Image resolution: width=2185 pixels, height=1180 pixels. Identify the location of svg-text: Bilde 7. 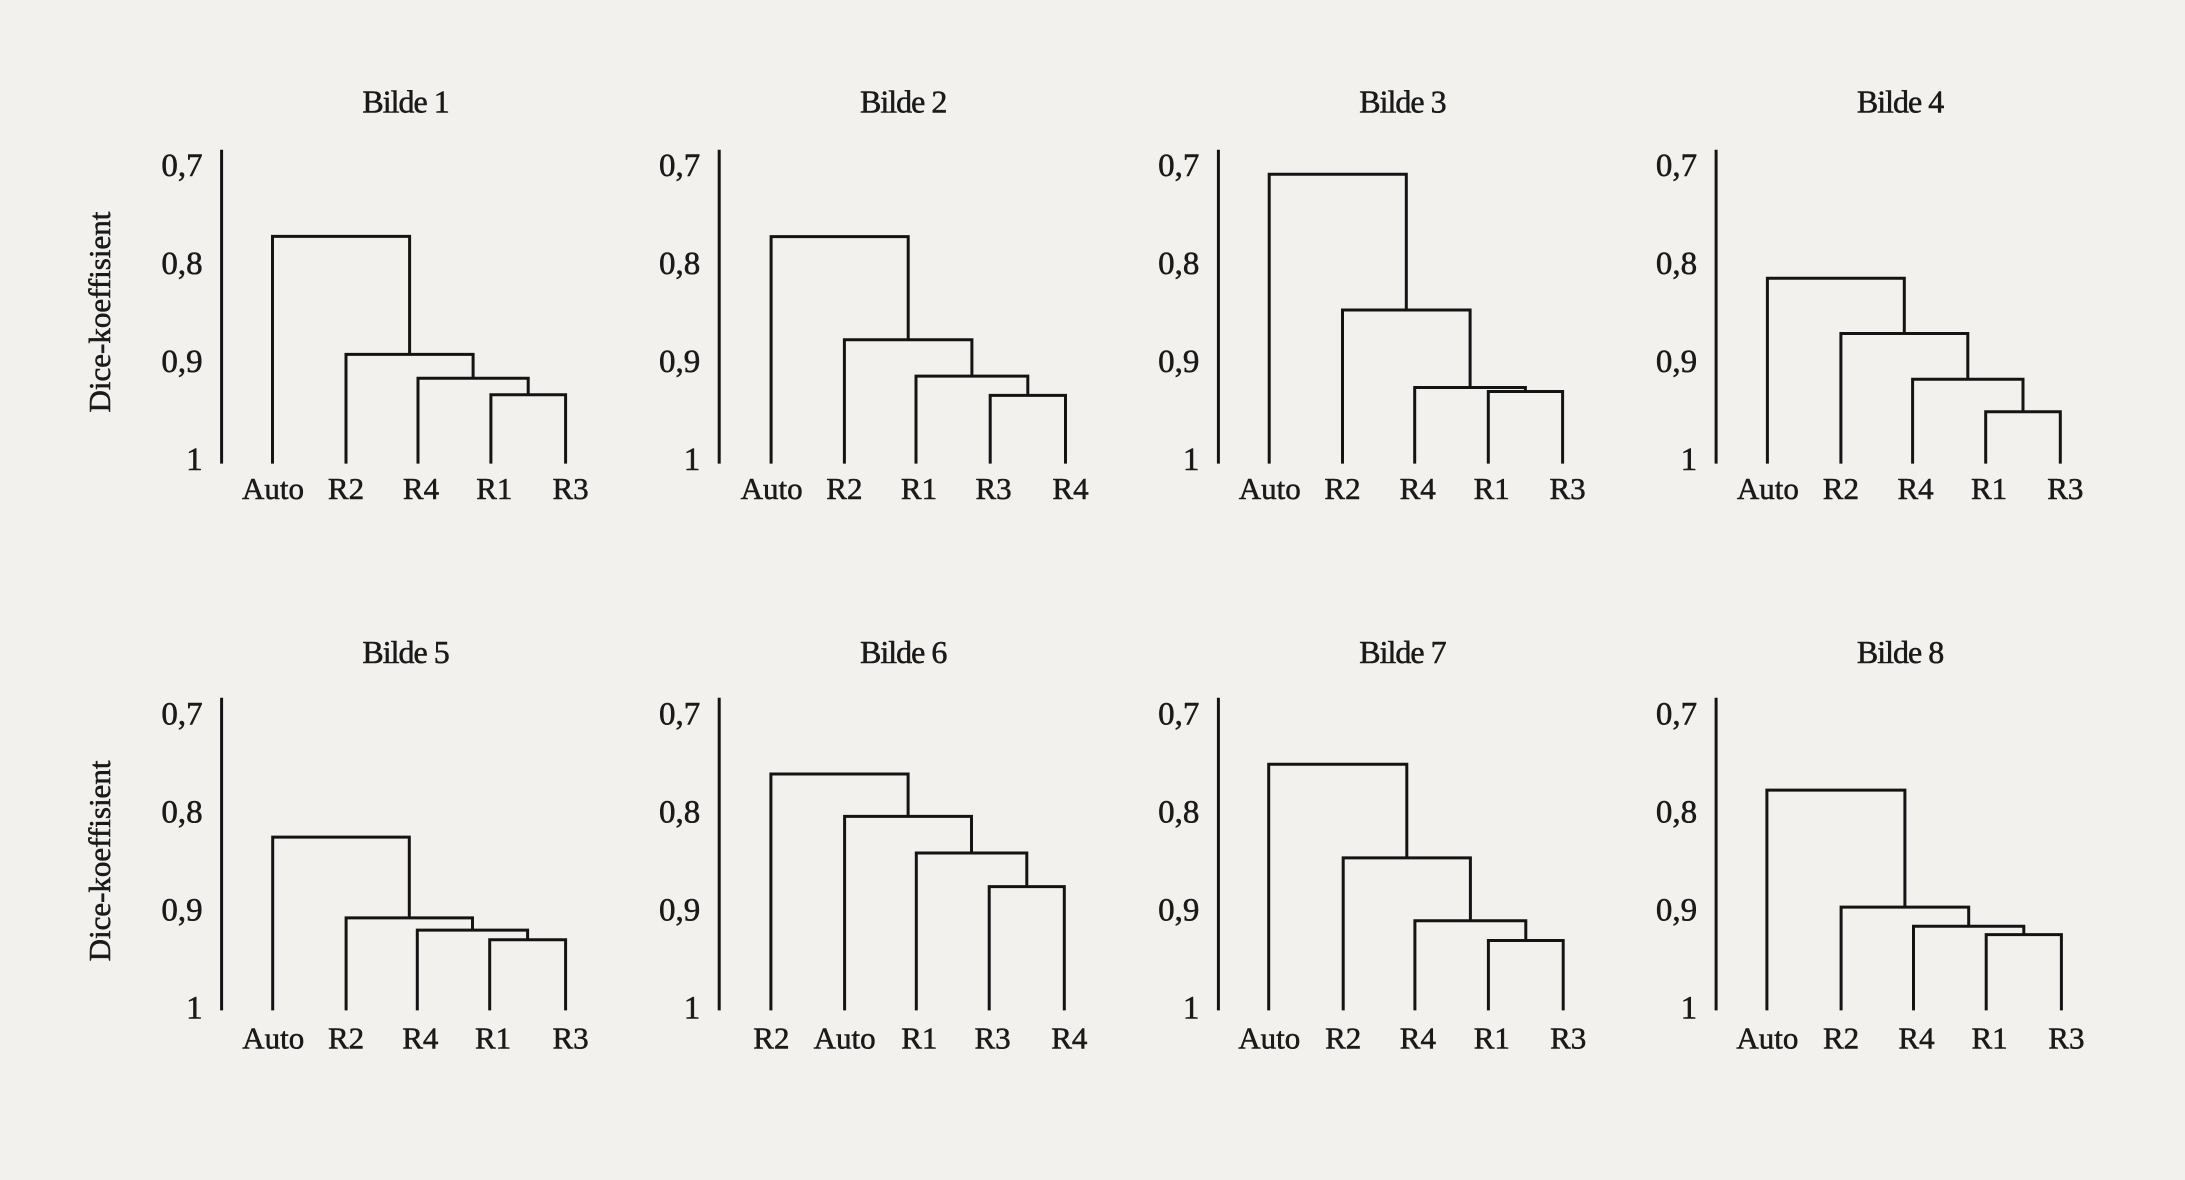
(1402, 652).